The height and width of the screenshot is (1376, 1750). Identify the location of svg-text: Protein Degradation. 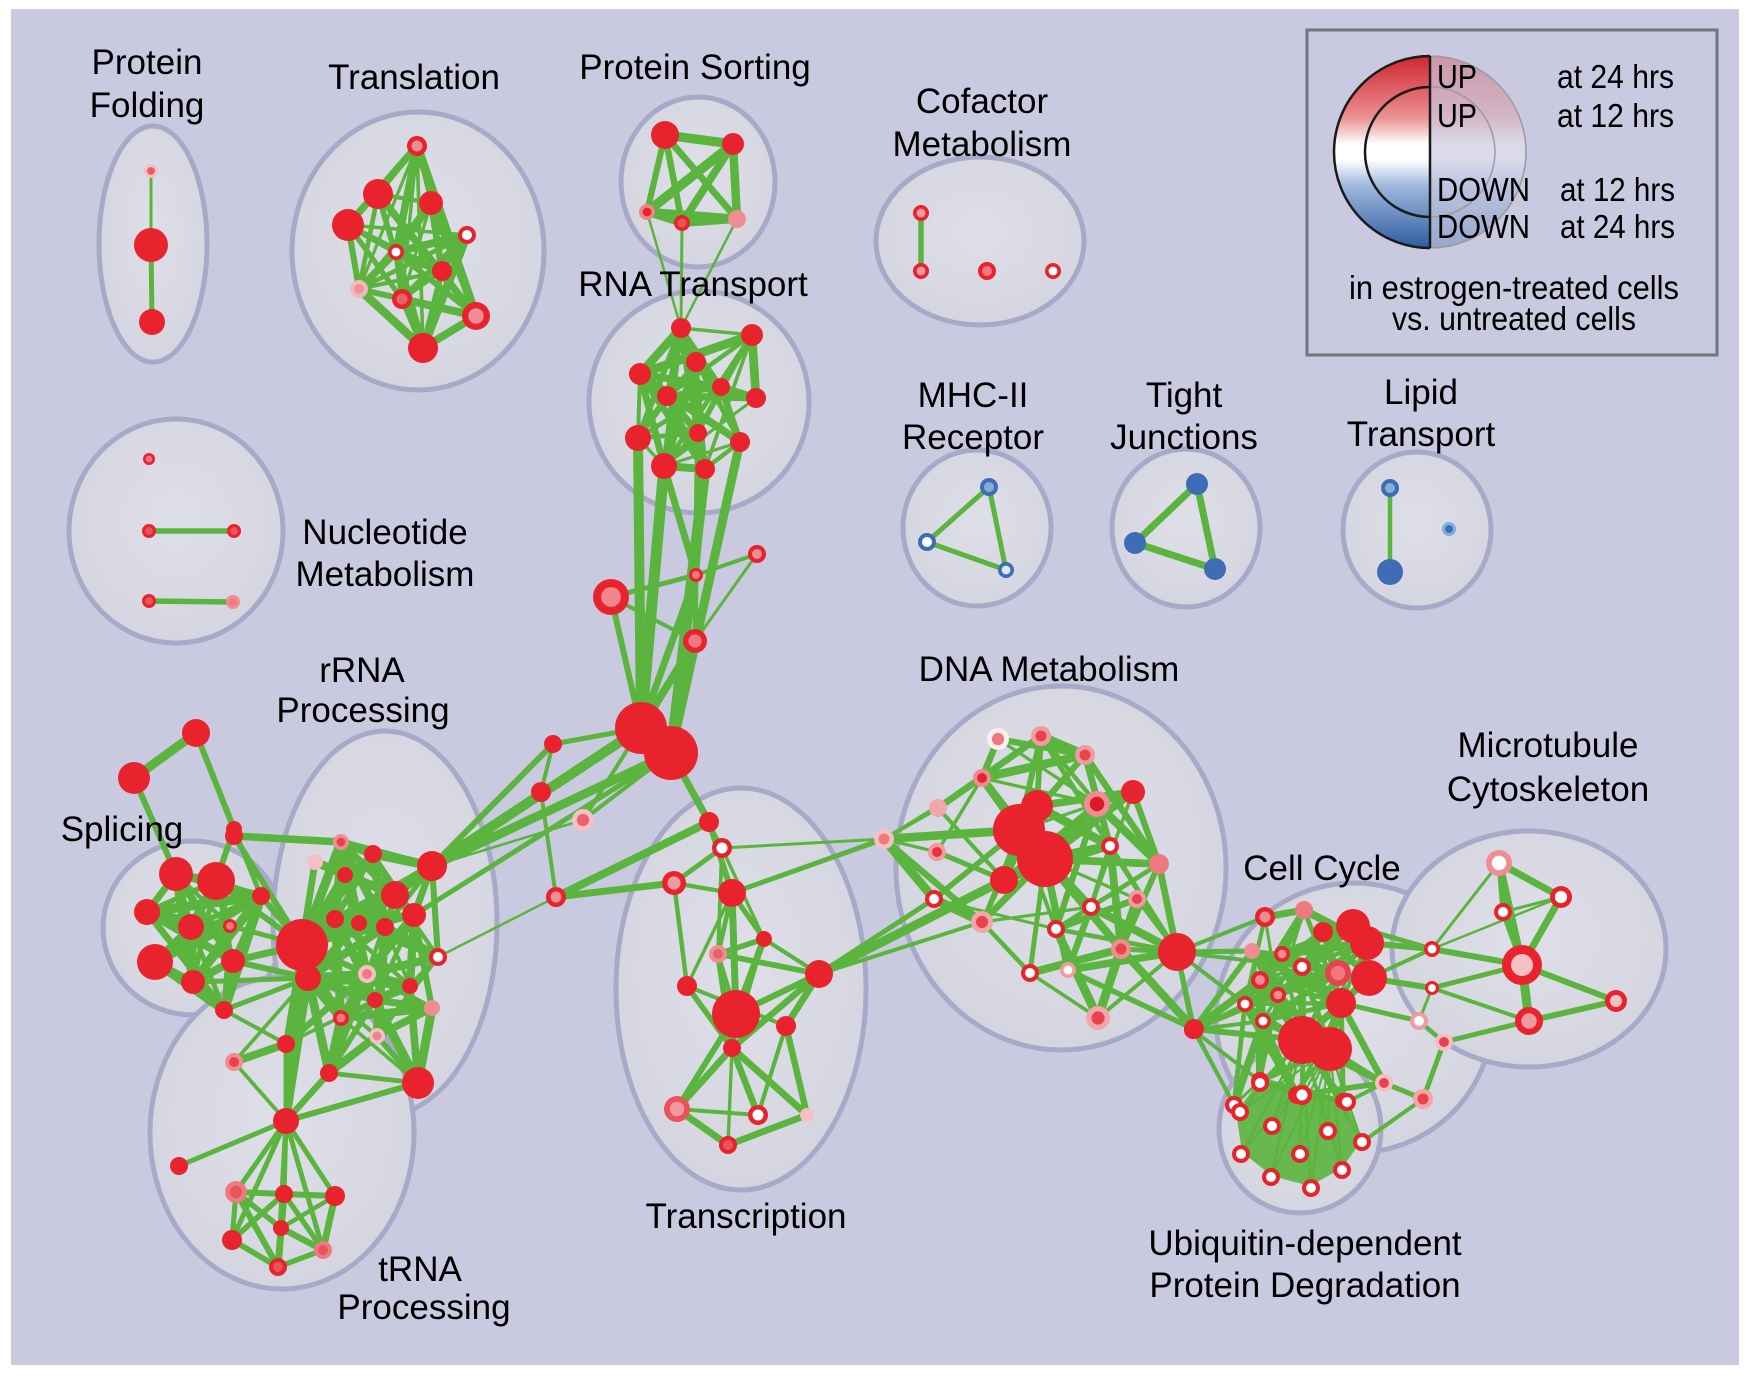
(1304, 1285).